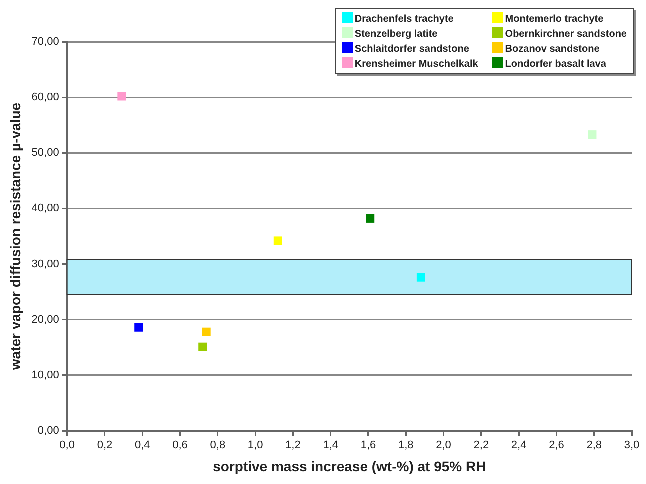 The image size is (646, 484). I want to click on legend-label: Krensheimer Muschelkalk, so click(416, 64).